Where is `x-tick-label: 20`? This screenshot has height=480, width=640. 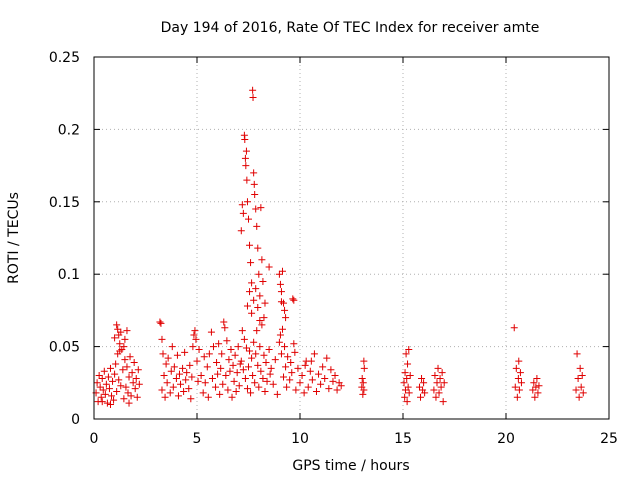 x-tick-label: 20 is located at coordinates (506, 439).